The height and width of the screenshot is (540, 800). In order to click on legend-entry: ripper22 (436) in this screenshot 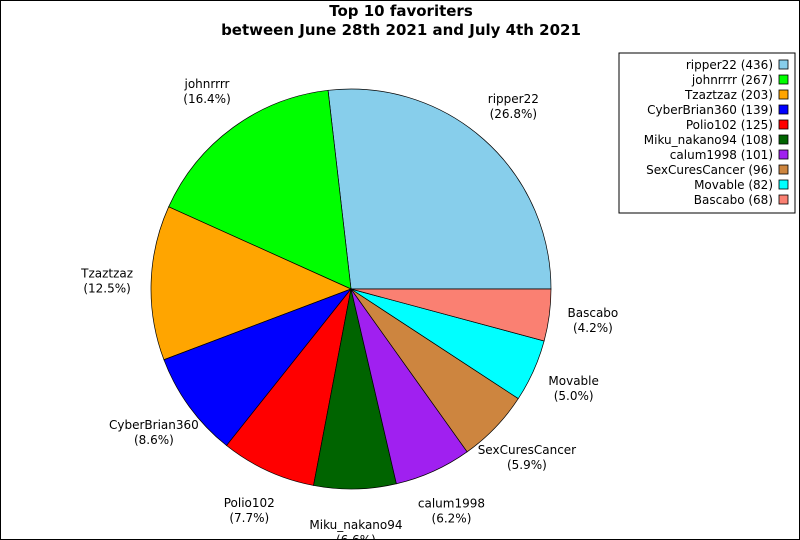, I will do `click(729, 65)`.